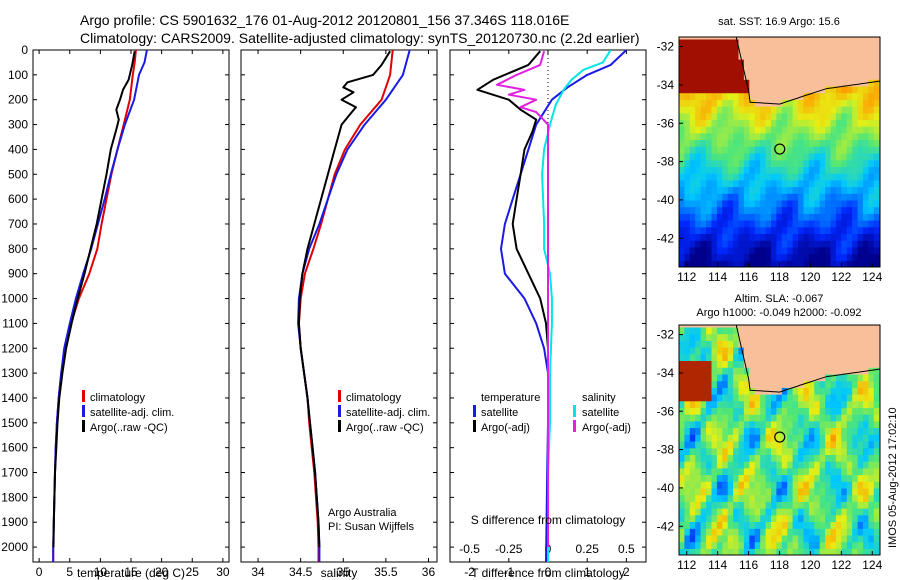  I want to click on map-y-tick-label: -32, so click(666, 47).